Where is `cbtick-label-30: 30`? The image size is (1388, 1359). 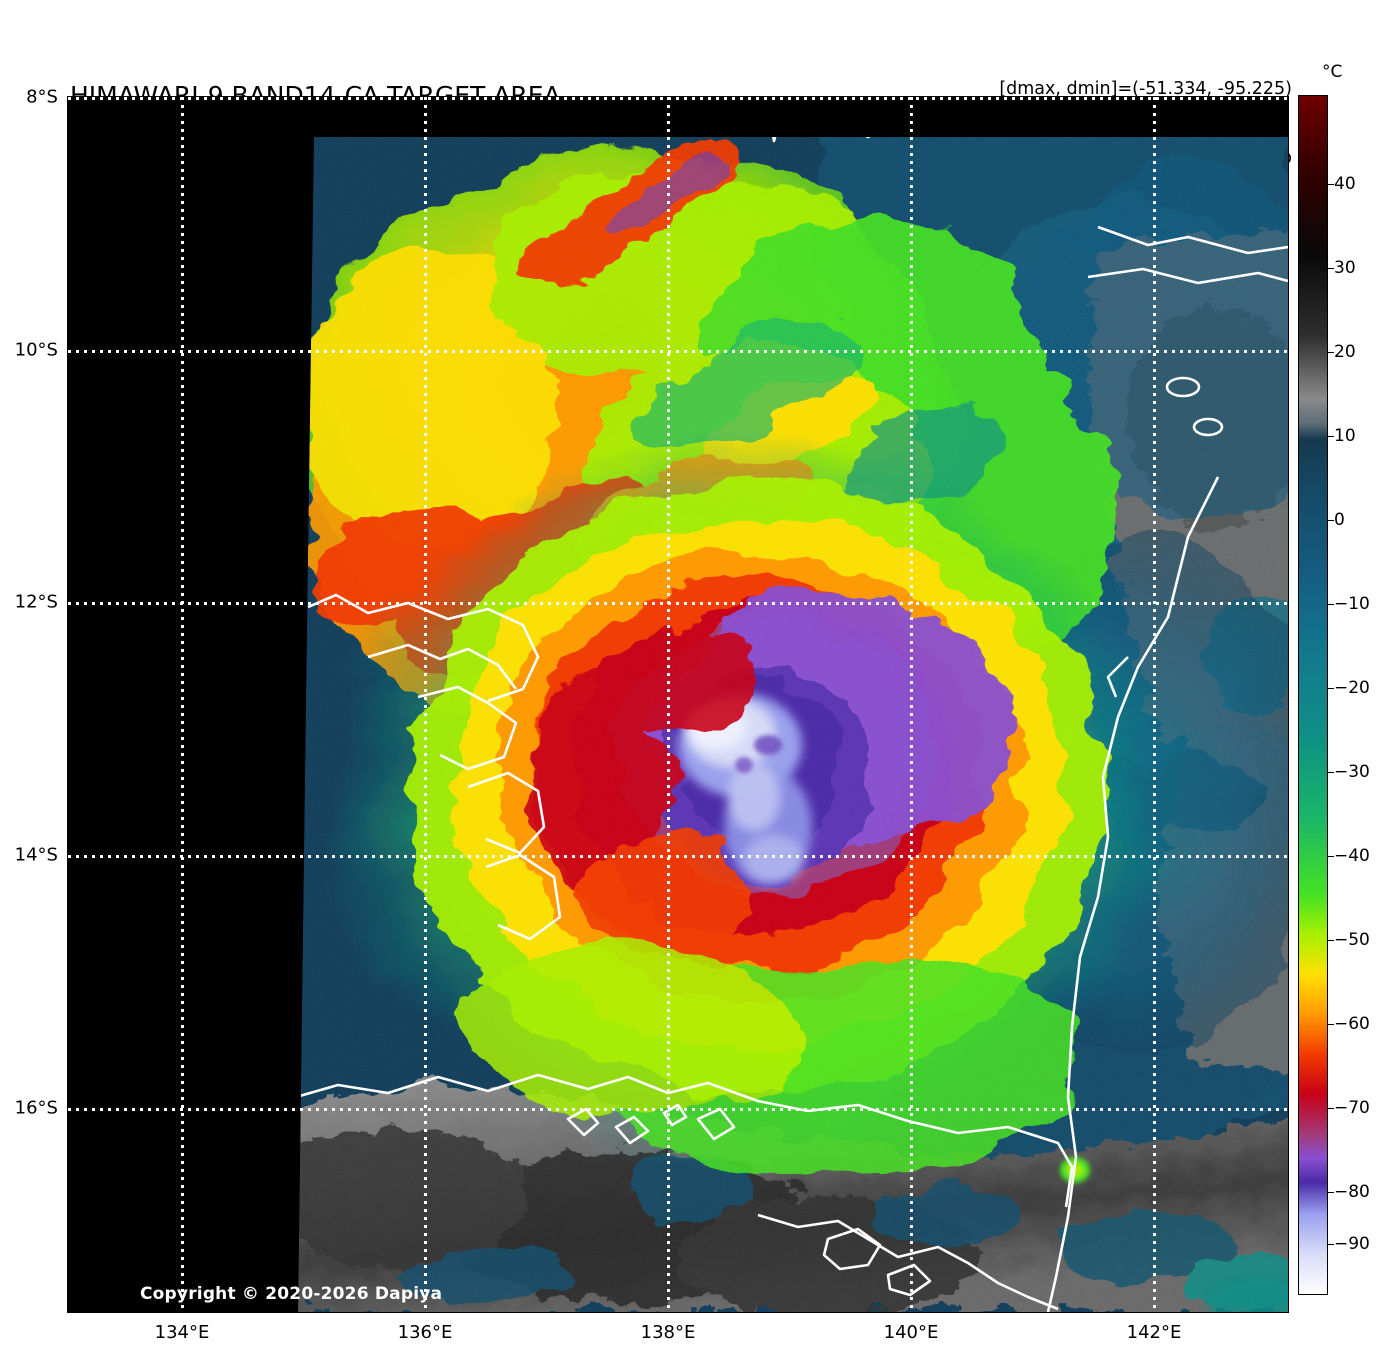 cbtick-label-30: 30 is located at coordinates (1345, 268).